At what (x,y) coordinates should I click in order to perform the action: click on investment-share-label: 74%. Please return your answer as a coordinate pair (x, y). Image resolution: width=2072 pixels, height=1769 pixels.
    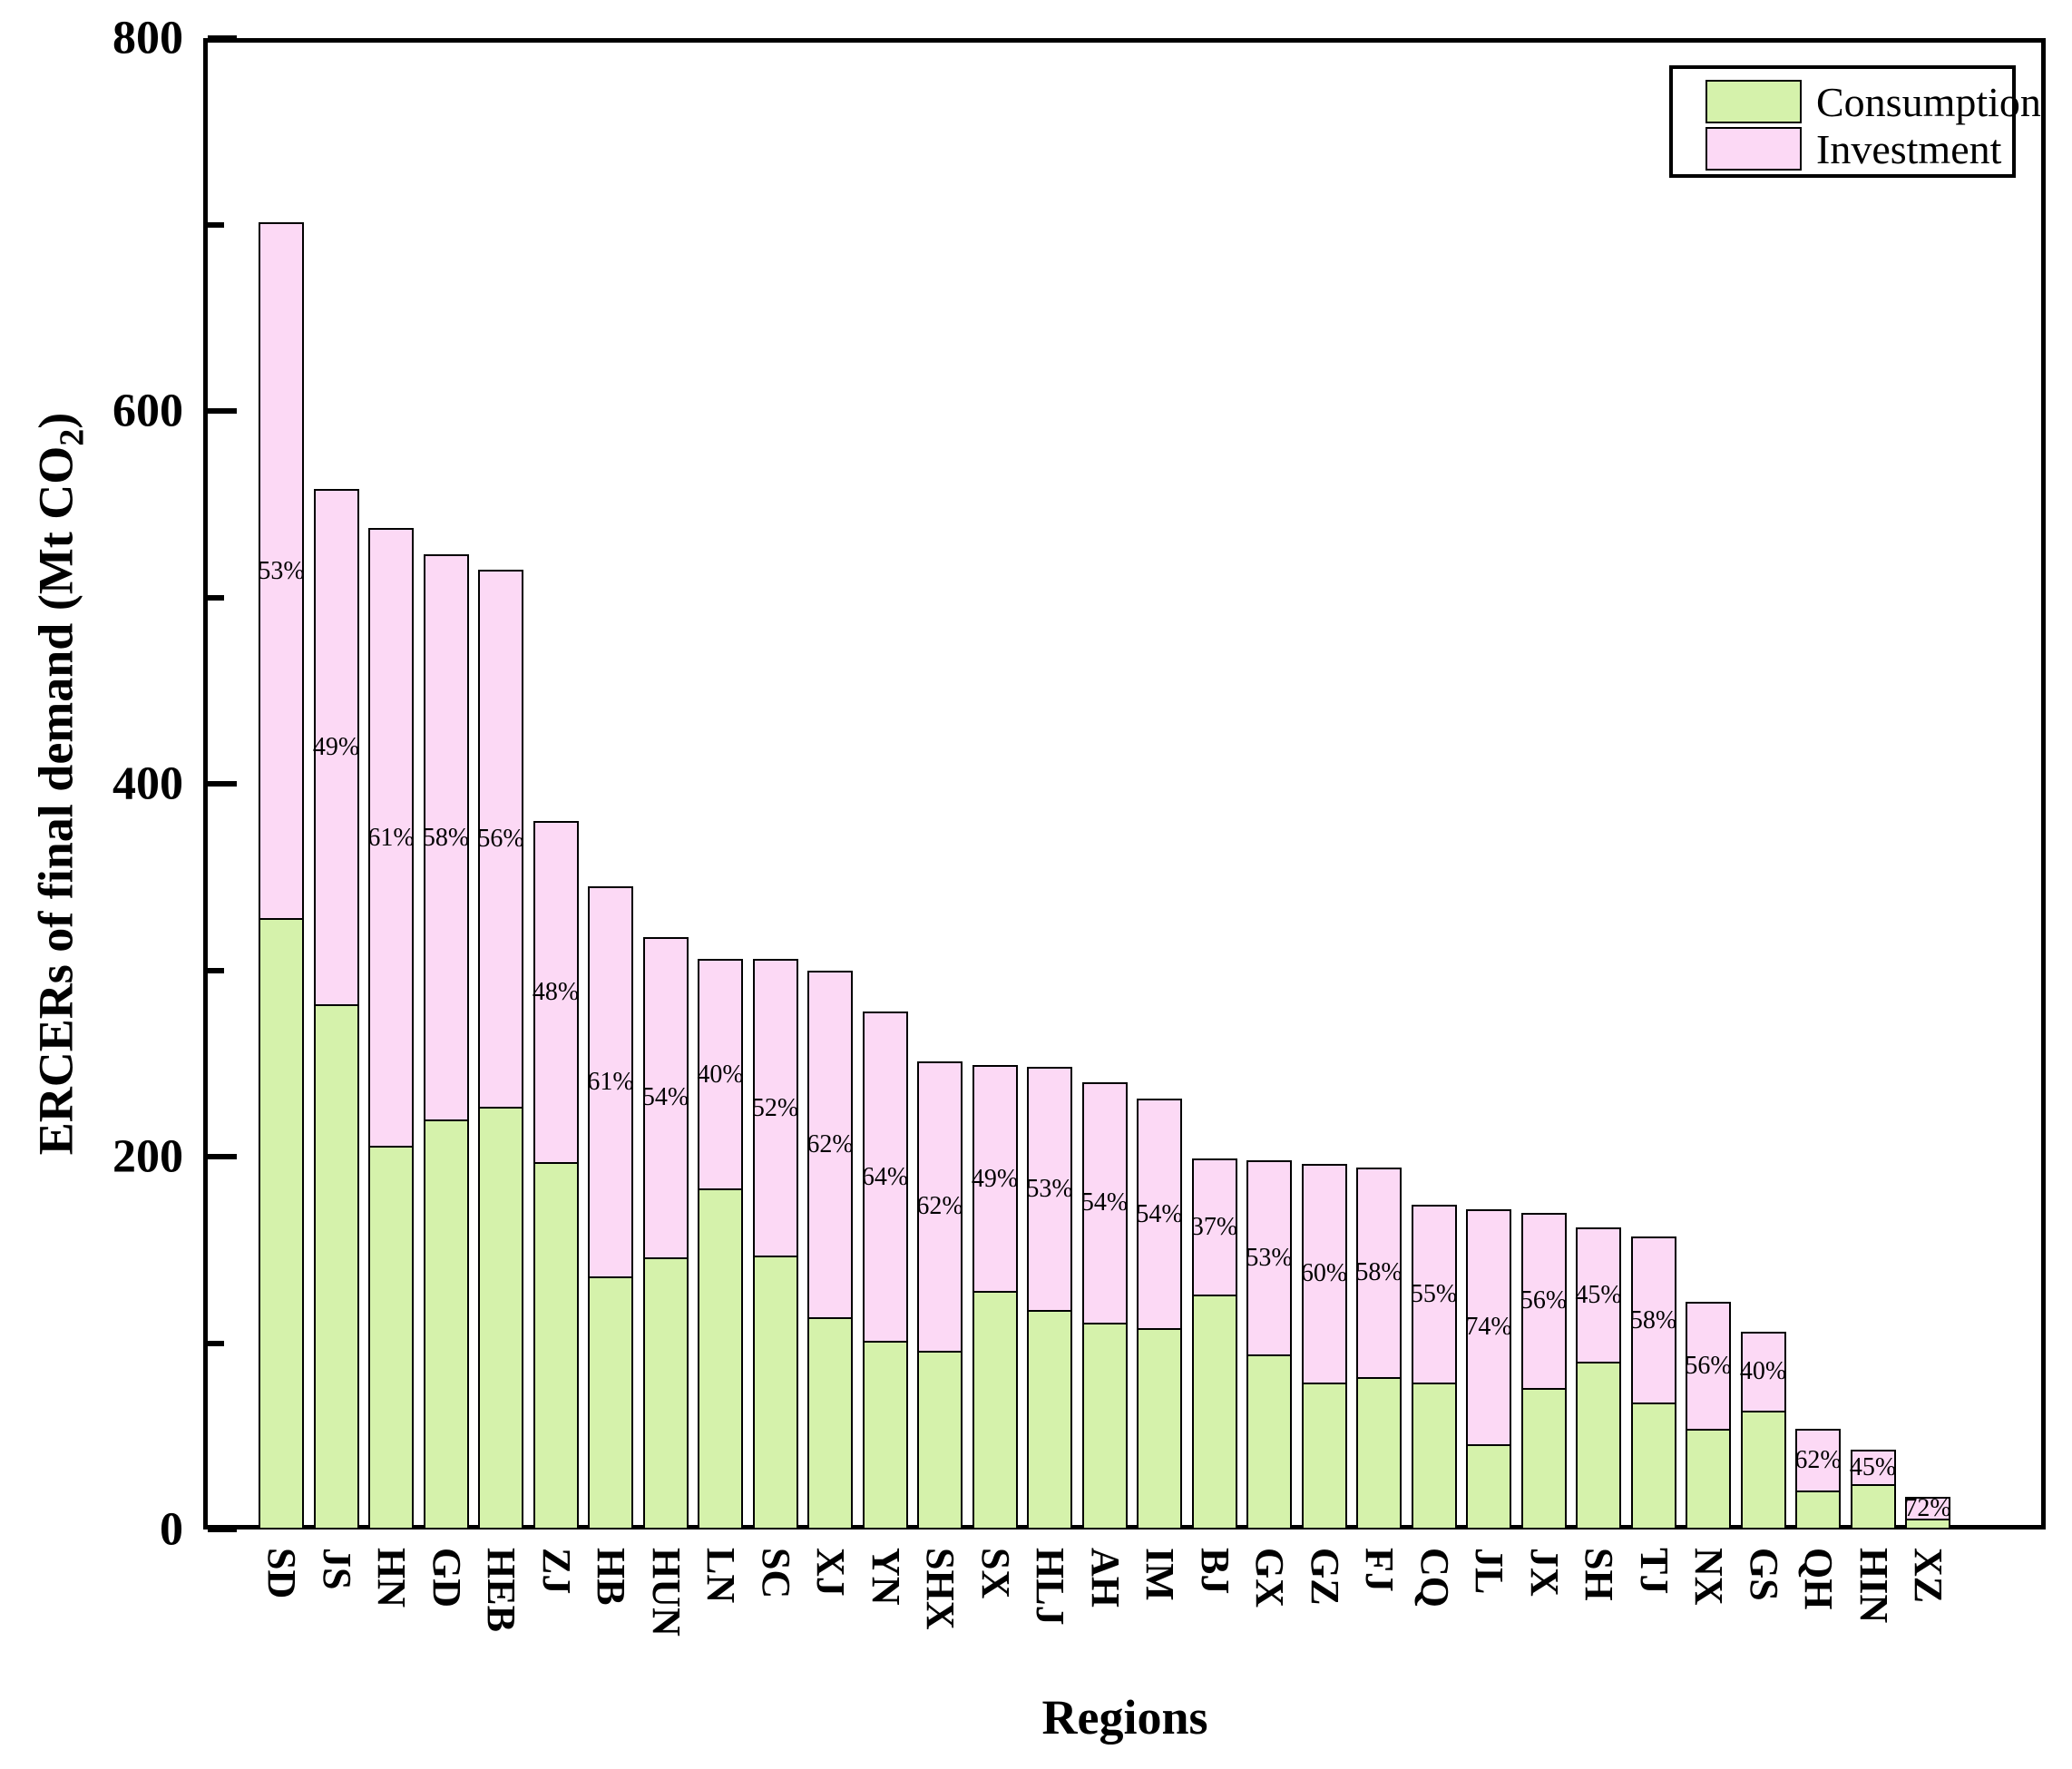
    Looking at the image, I should click on (1488, 1327).